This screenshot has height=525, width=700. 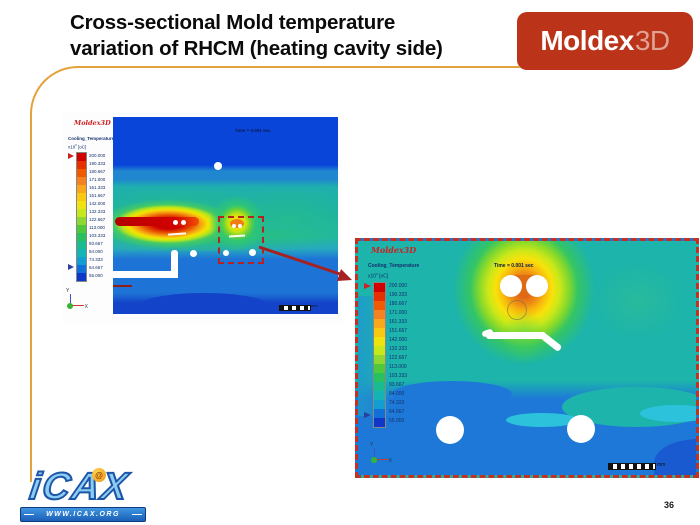 I want to click on left-contour-plot: Time = 0.001 sec mm, so click(x=225, y=215).